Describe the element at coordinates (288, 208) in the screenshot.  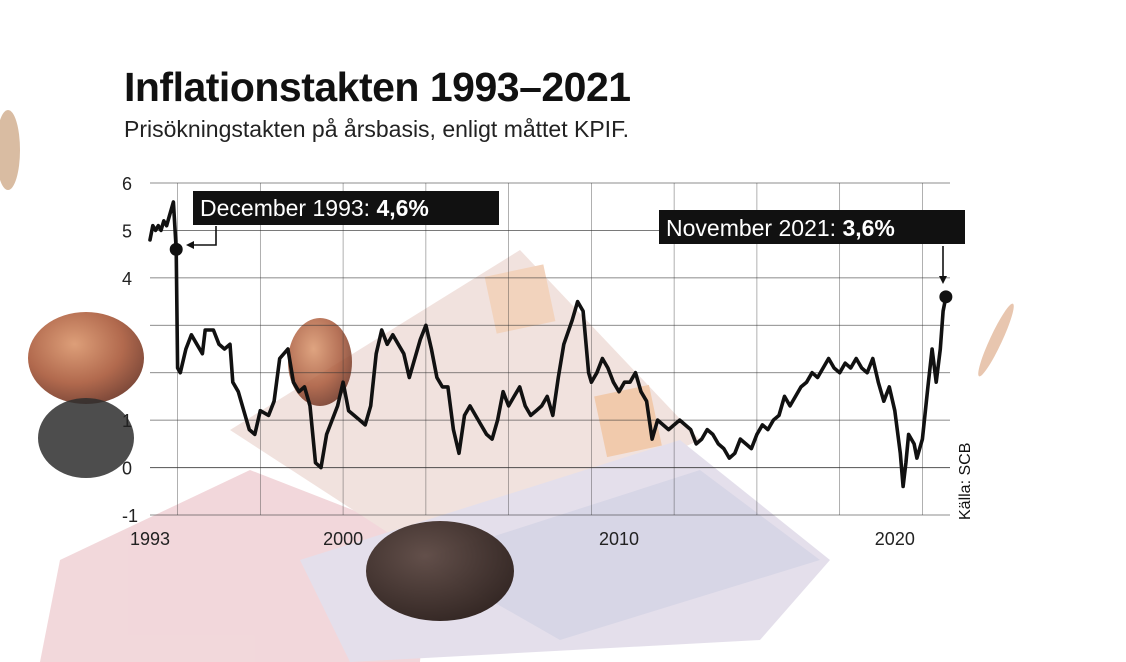
I see `callout-label-1993: December 1993:` at that location.